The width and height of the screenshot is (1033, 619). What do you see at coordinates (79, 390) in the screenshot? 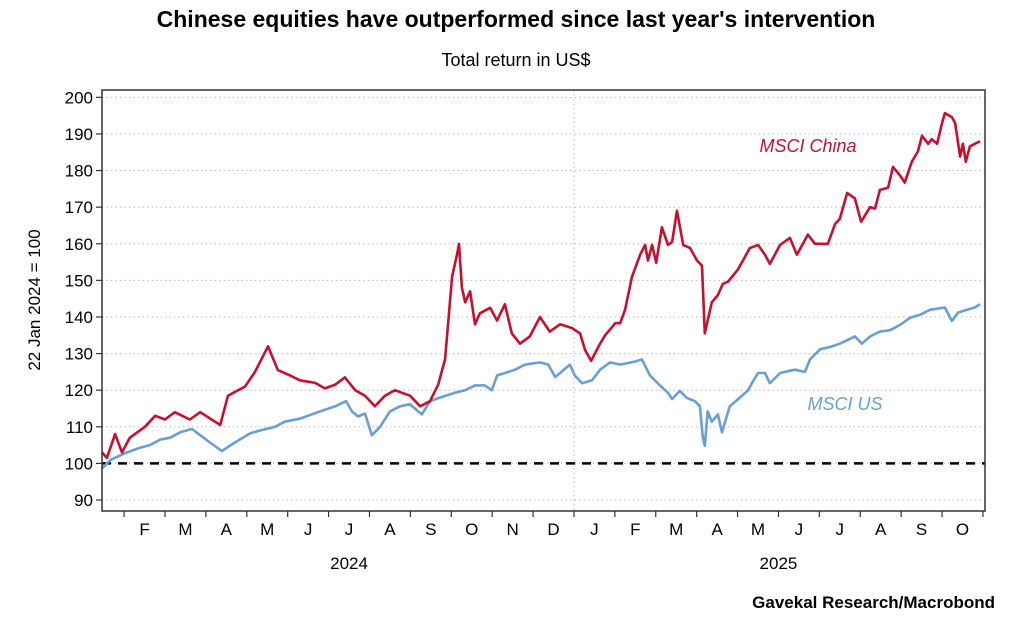
I see `y-tick-label: 120` at bounding box center [79, 390].